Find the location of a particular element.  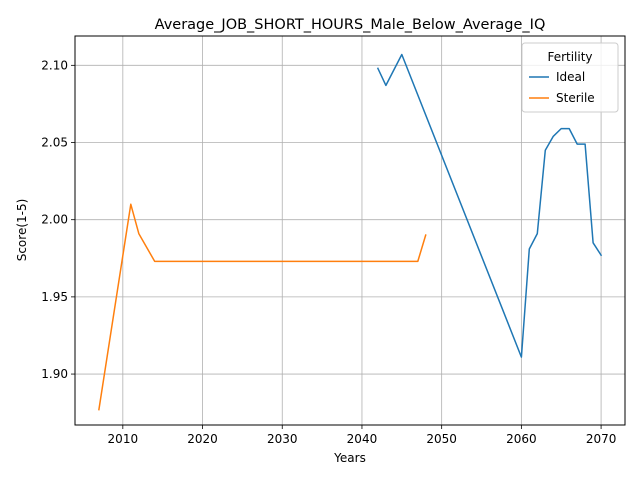

x-axis-ticks: 2010 2020 2030 2040 2050 2060 2070 is located at coordinates (362, 435).